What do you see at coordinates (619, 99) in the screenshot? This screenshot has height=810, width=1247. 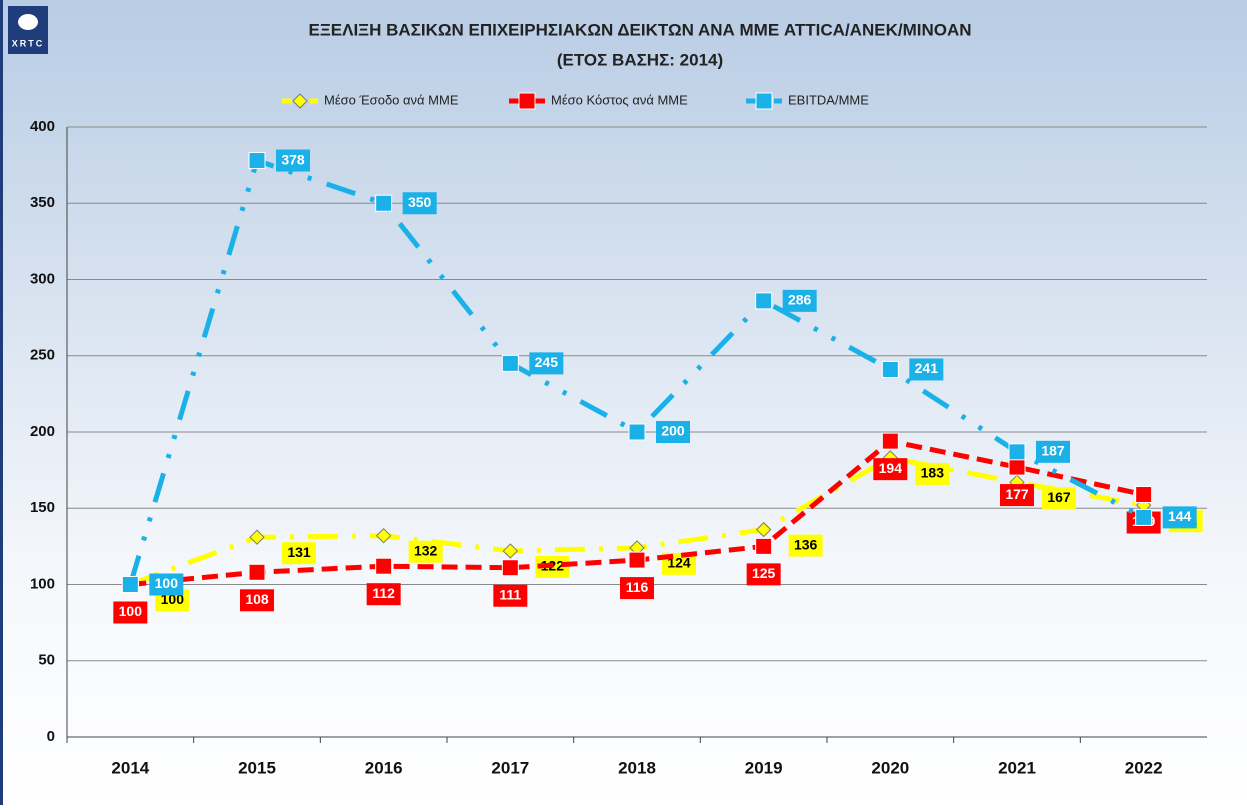 I see `legend-label: Μέσο Κόστος ανά ΜΜΕ` at bounding box center [619, 99].